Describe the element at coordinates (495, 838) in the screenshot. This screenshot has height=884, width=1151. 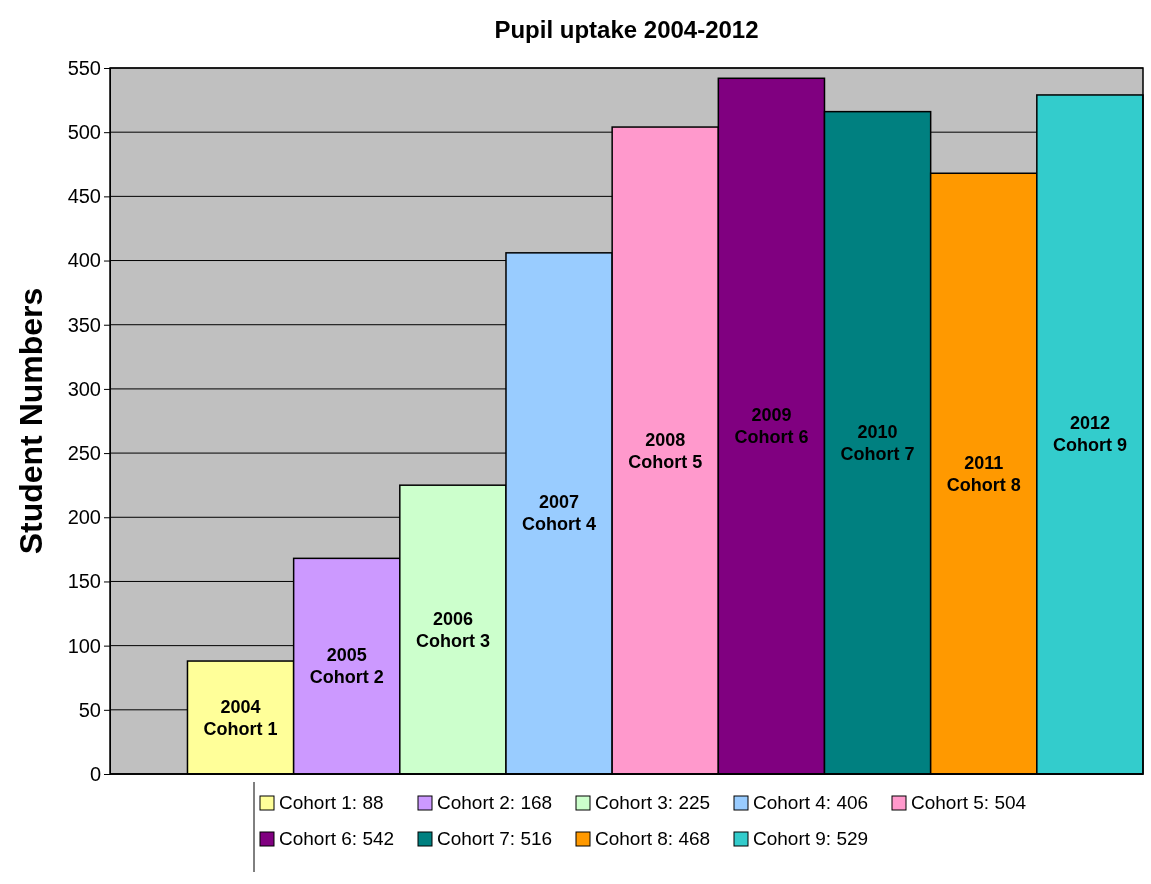
I see `legend-label: Cohort 7: 516` at that location.